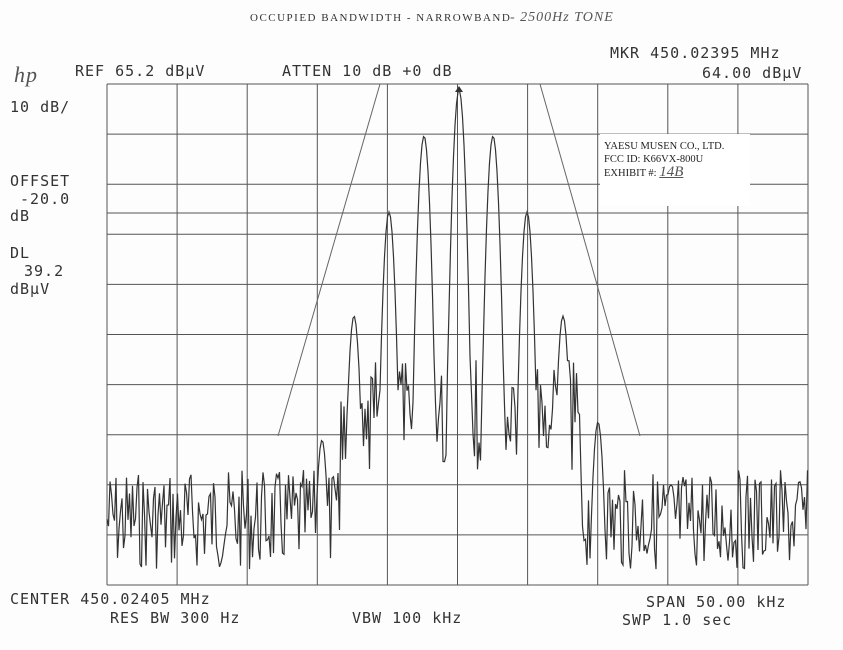 The height and width of the screenshot is (650, 843). I want to click on dl-value: 39.2, so click(44, 271).